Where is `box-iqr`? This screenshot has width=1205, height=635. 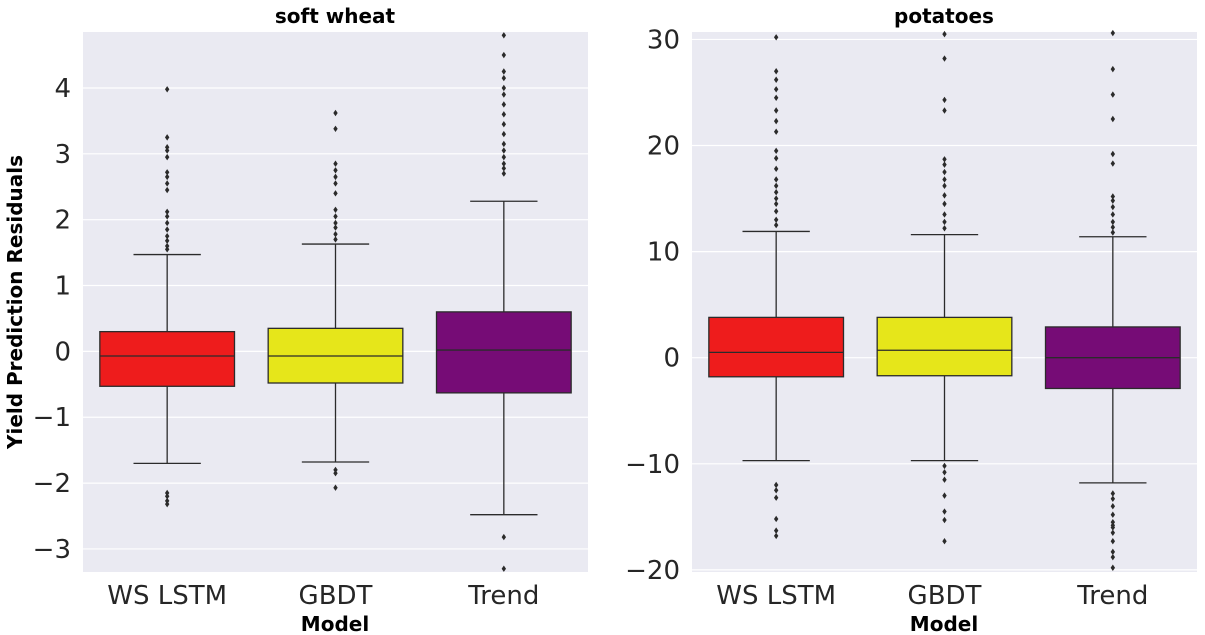
box-iqr is located at coordinates (944, 346).